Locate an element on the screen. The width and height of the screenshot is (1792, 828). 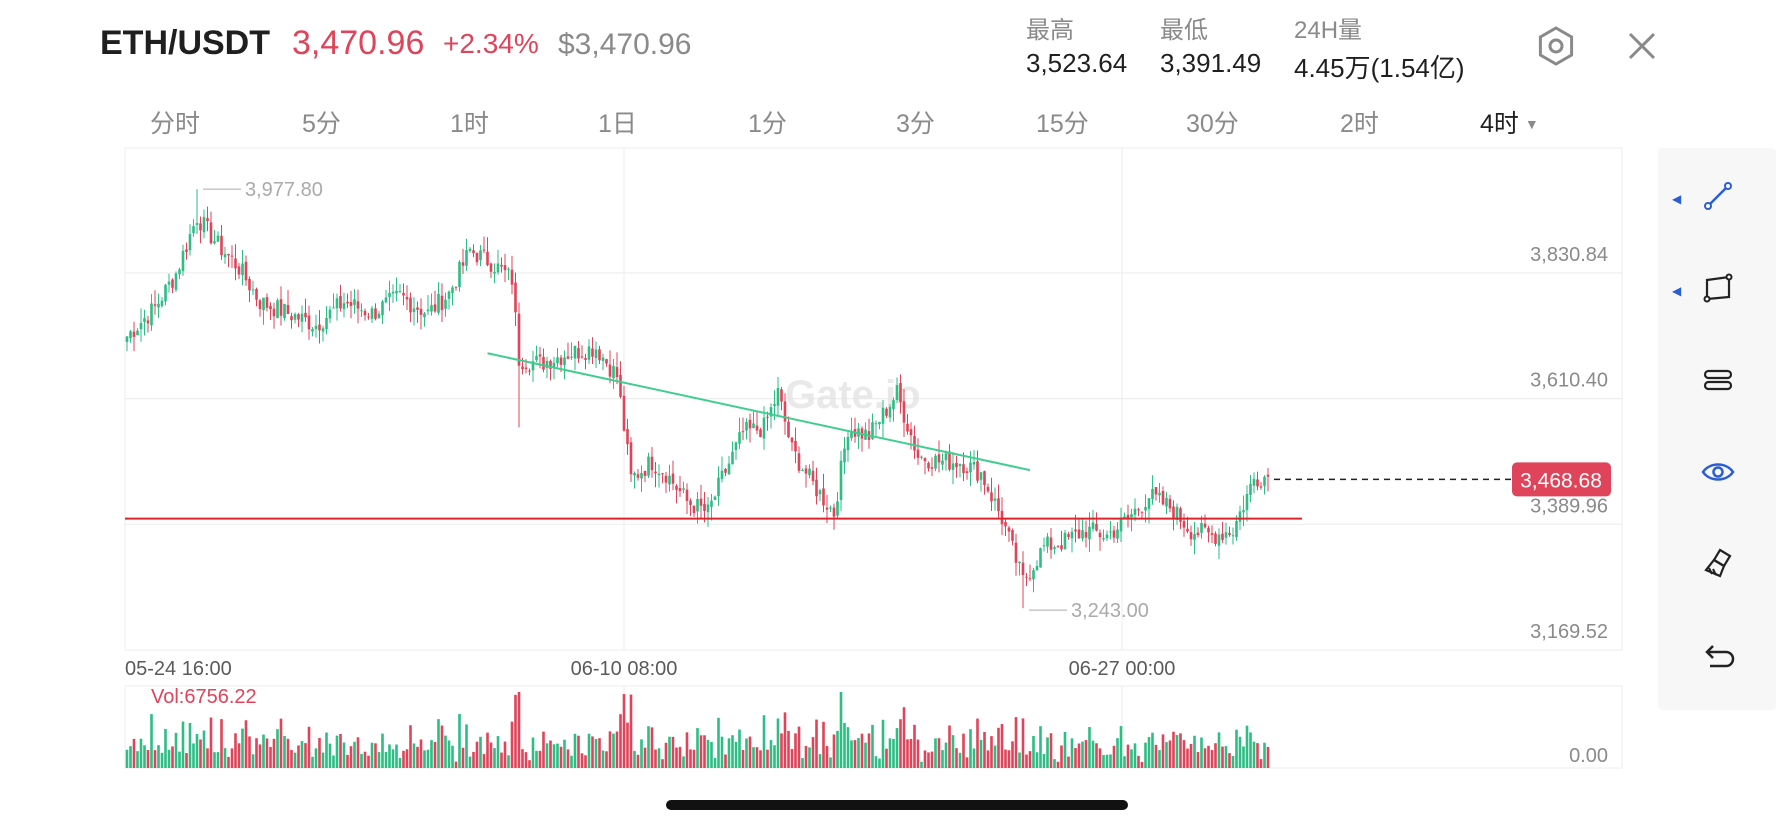
home-indicator is located at coordinates (897, 805).